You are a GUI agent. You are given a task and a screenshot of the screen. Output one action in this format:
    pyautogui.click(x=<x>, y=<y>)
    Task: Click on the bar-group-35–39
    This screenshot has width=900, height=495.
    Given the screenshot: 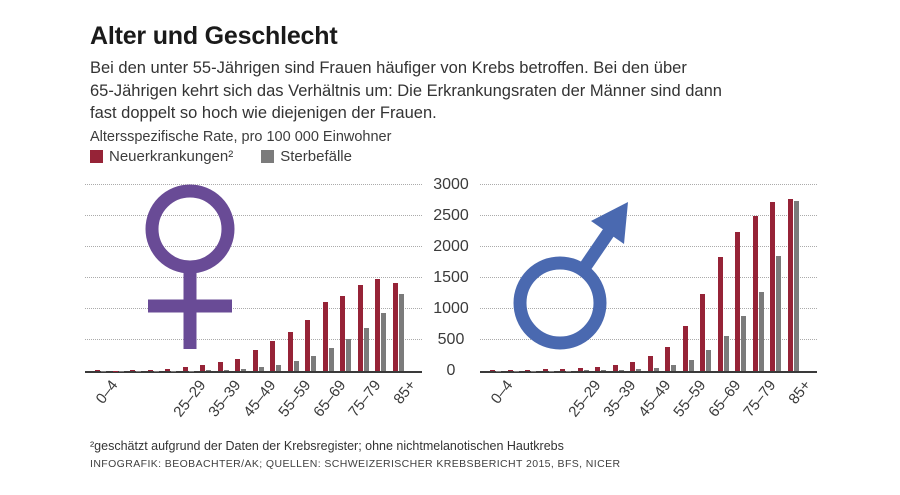 What is the action you would take?
    pyautogui.click(x=226, y=278)
    